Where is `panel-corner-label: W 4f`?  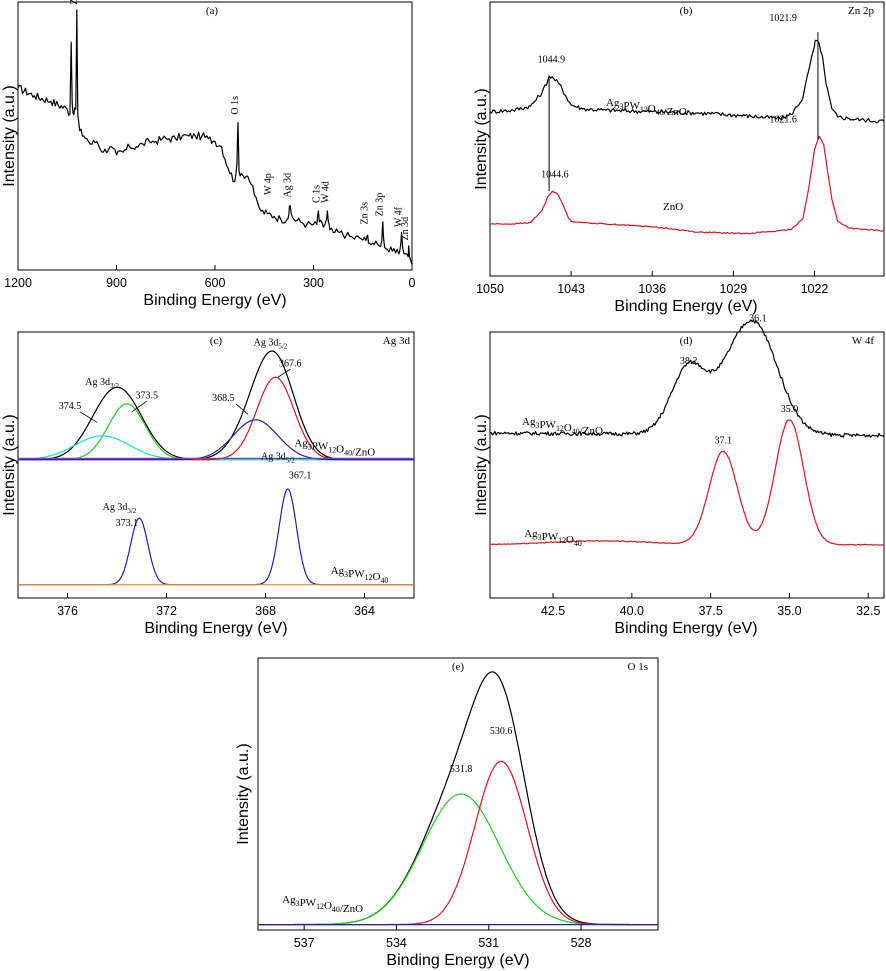
panel-corner-label: W 4f is located at coordinates (863, 341).